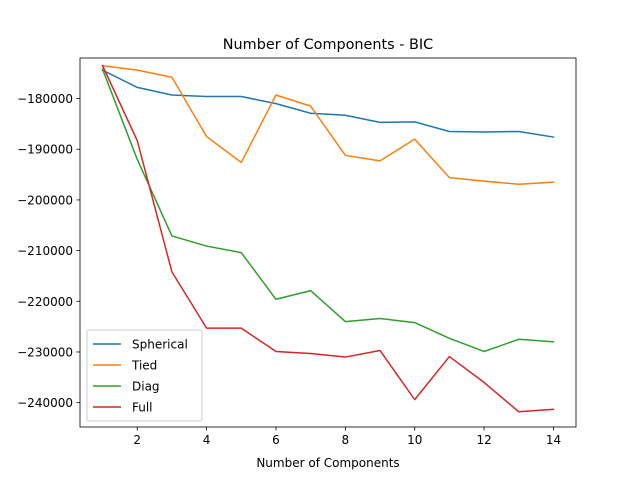 This screenshot has height=480, width=640. I want to click on y-tick-label: −230000, so click(45, 352).